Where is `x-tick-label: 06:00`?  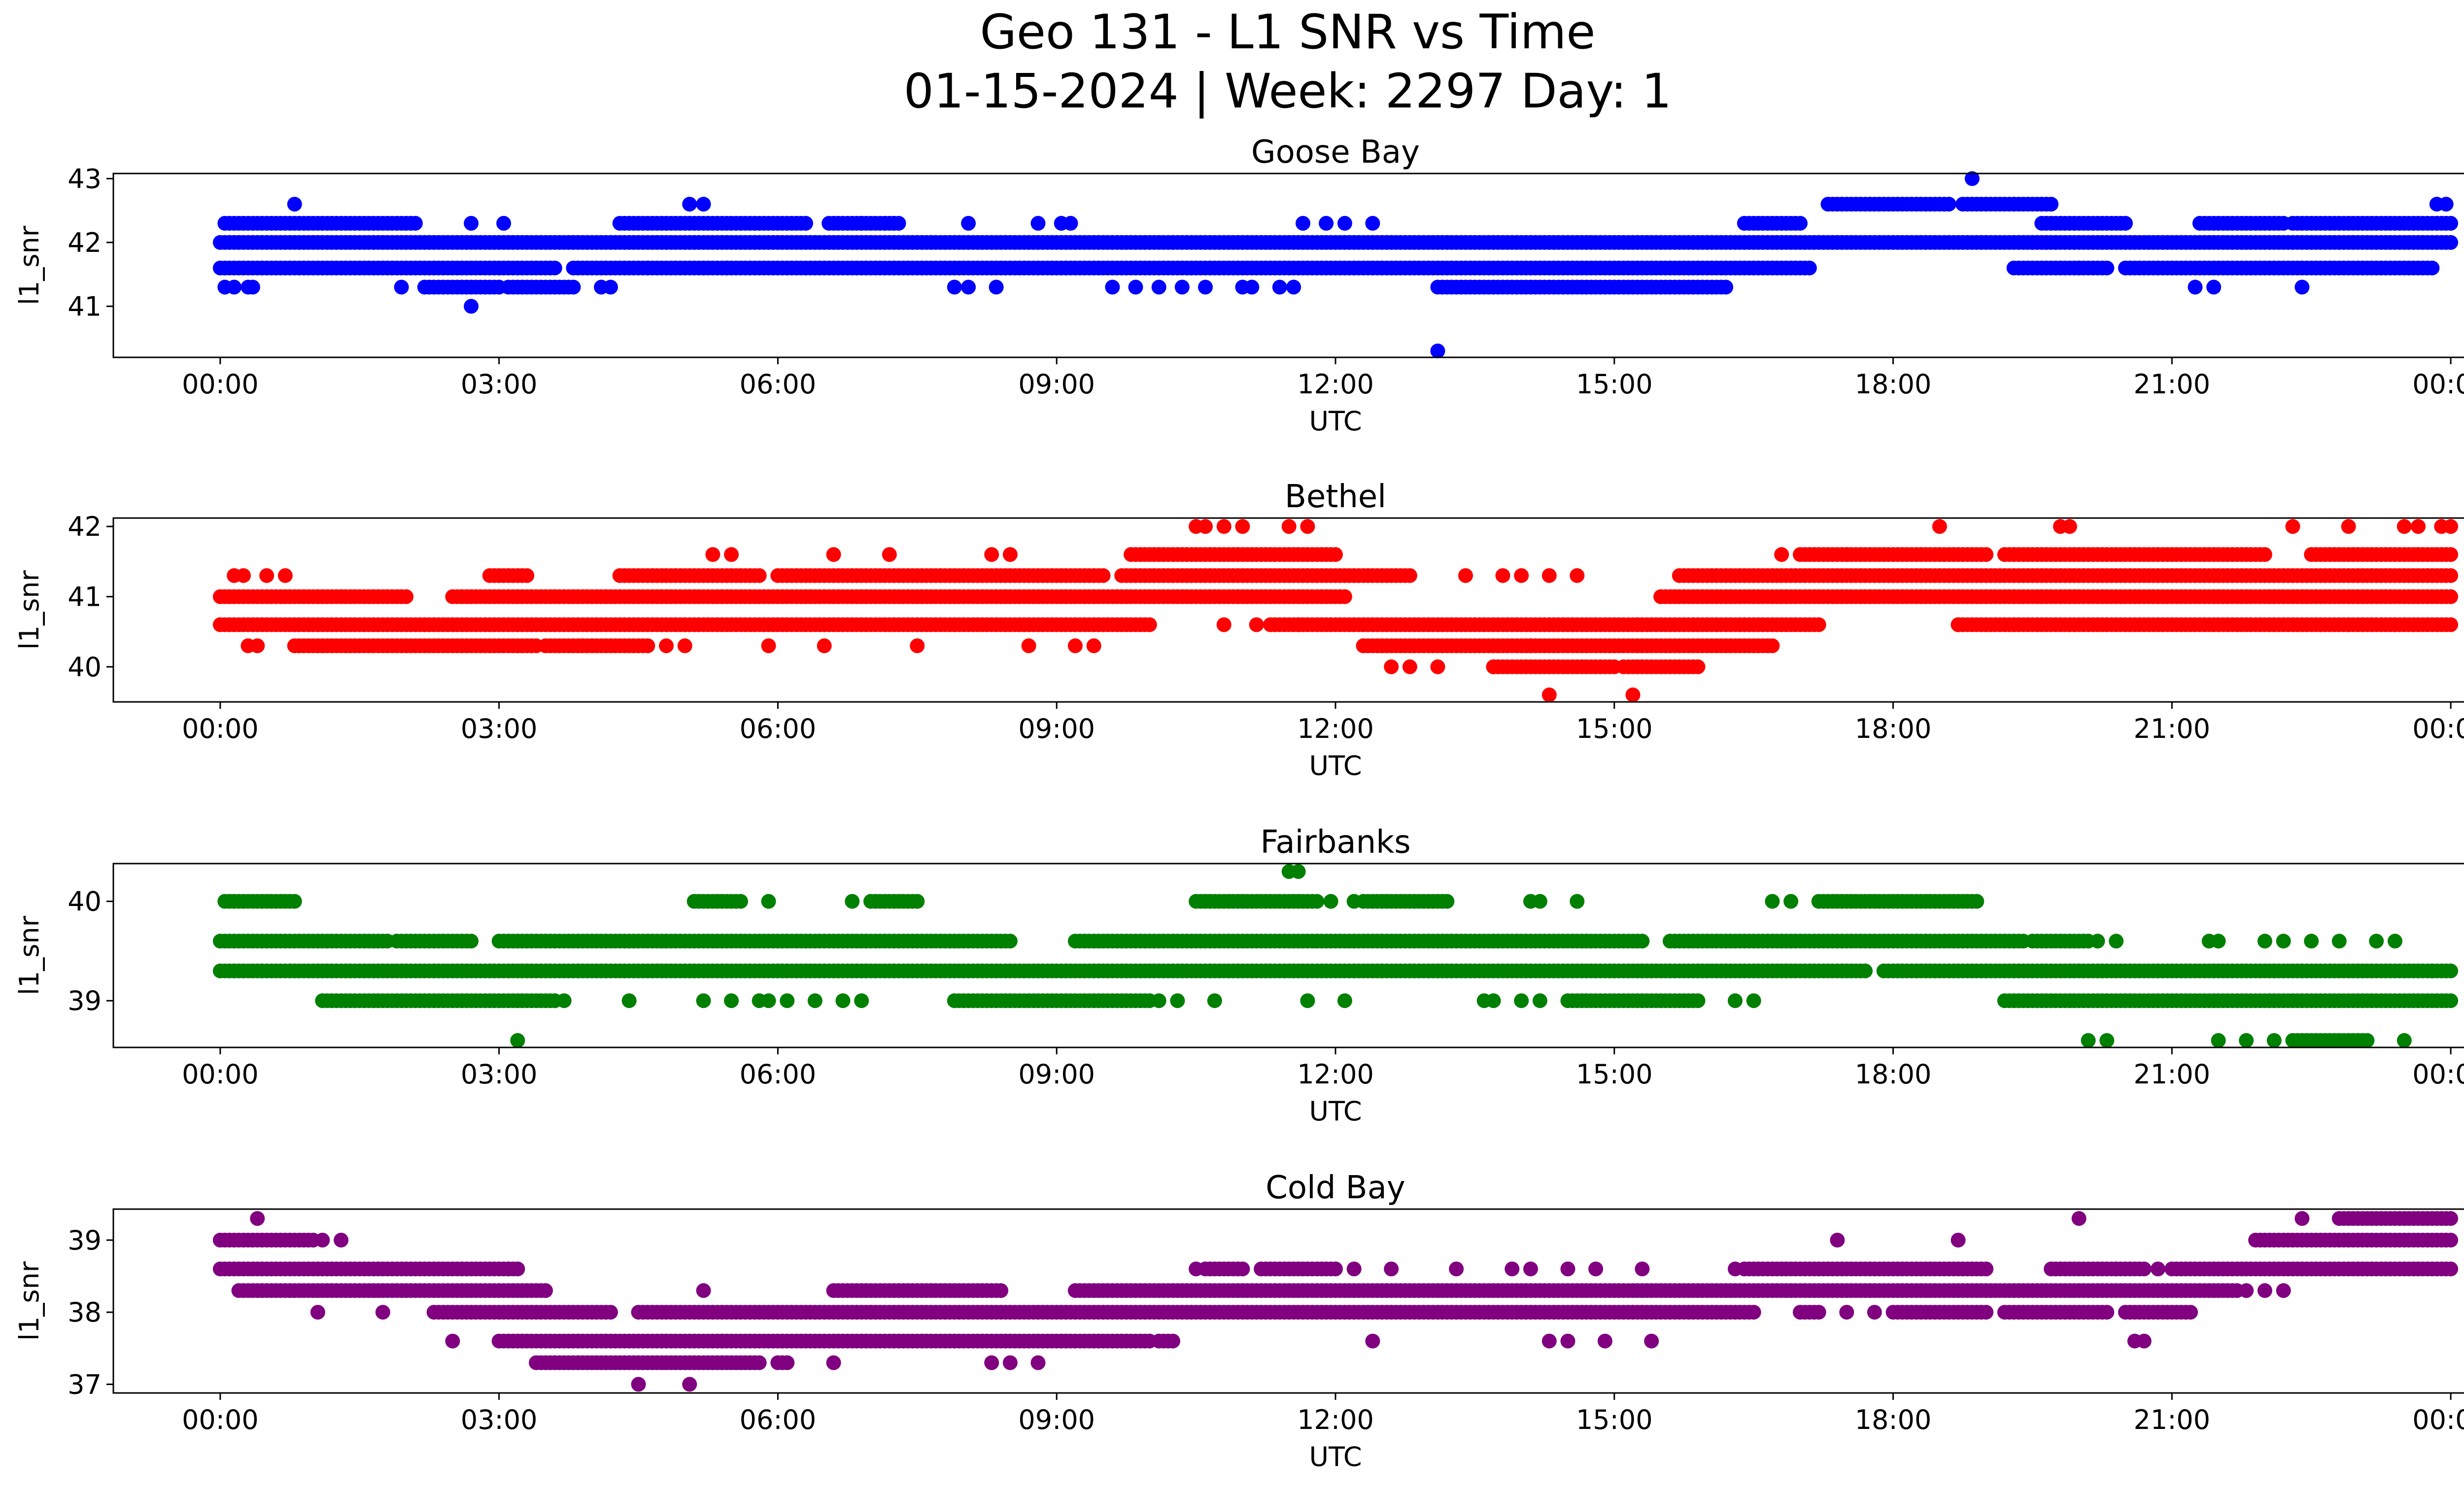
x-tick-label: 06:00 is located at coordinates (778, 728).